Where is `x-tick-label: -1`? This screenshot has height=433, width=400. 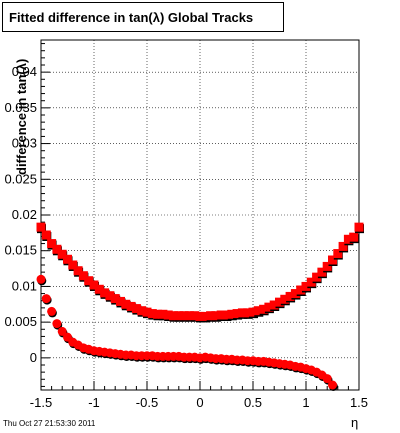 x-tick-label: -1 is located at coordinates (94, 402).